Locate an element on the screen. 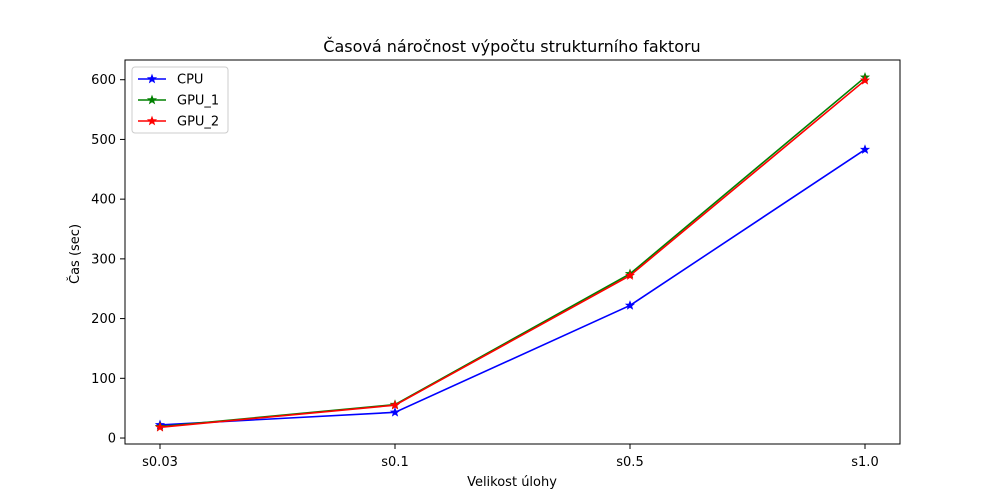 This screenshot has height=500, width=1000. x-tick-label: s0.1 is located at coordinates (394, 462).